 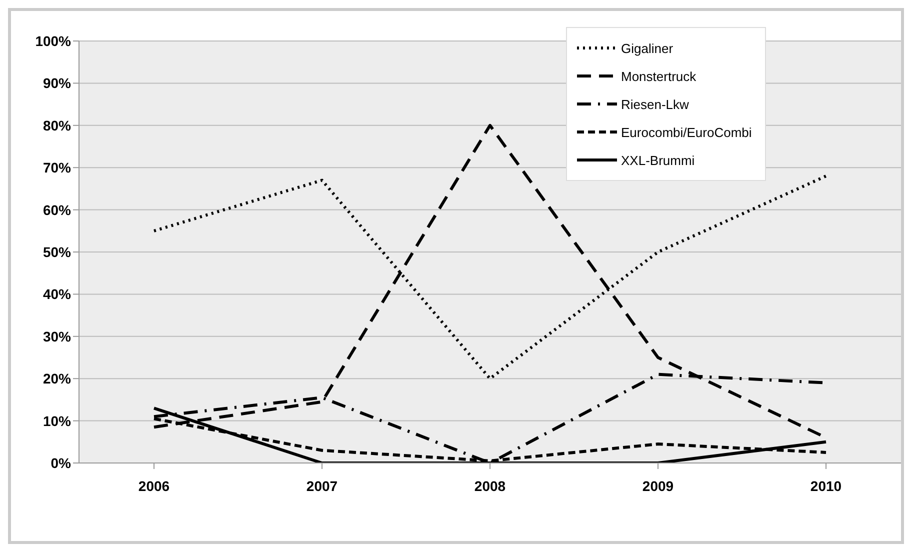 What do you see at coordinates (490, 486) in the screenshot?
I see `x-tick-label: 2008` at bounding box center [490, 486].